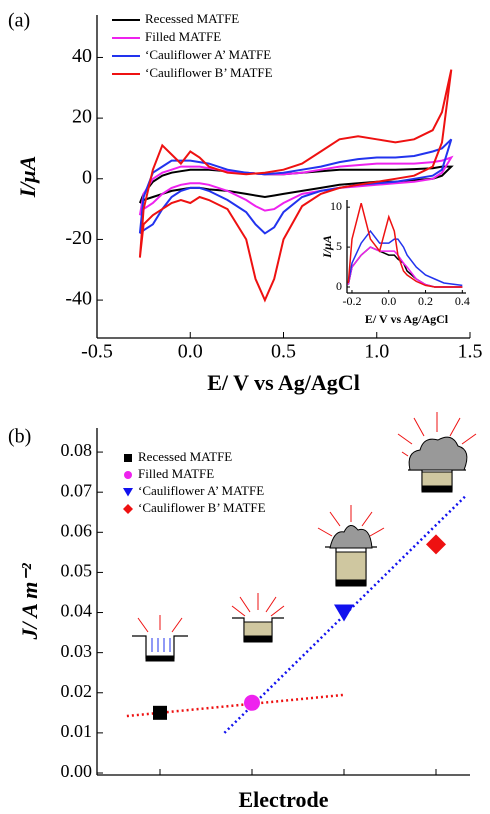  I want to click on x-tick-label: 0.5, so click(283, 352).